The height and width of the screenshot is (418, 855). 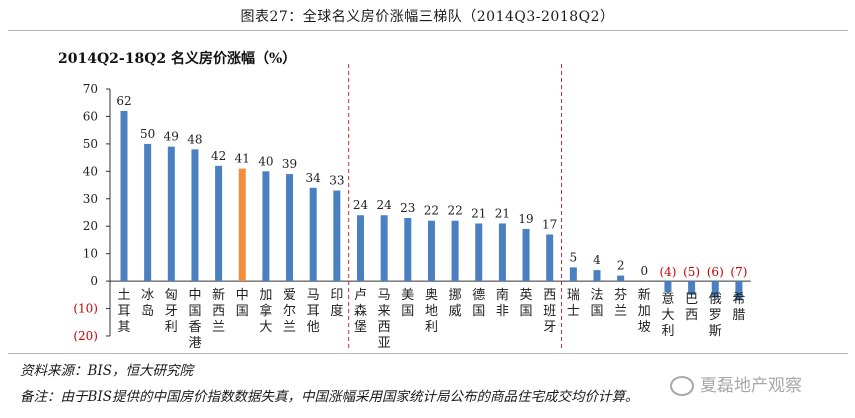 What do you see at coordinates (171, 311) in the screenshot?
I see `category-label: 牙` at bounding box center [171, 311].